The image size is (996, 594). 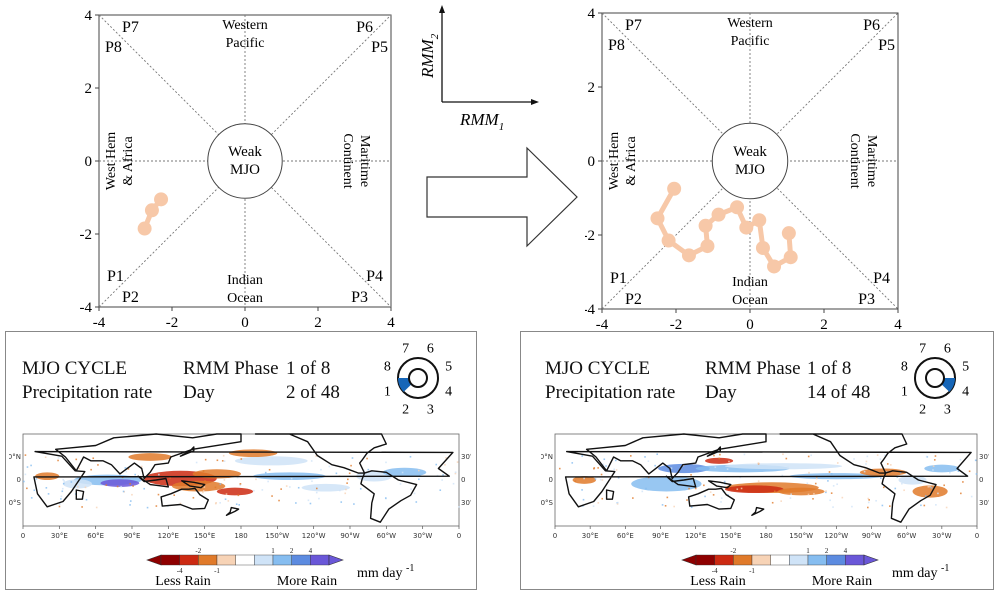 What do you see at coordinates (947, 410) in the screenshot?
I see `wheel-number: 3` at bounding box center [947, 410].